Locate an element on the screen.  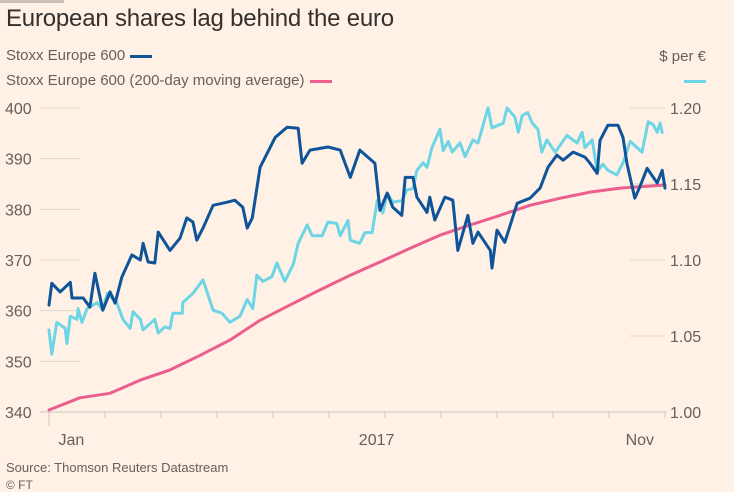
copyright: © FT is located at coordinates (19, 485).